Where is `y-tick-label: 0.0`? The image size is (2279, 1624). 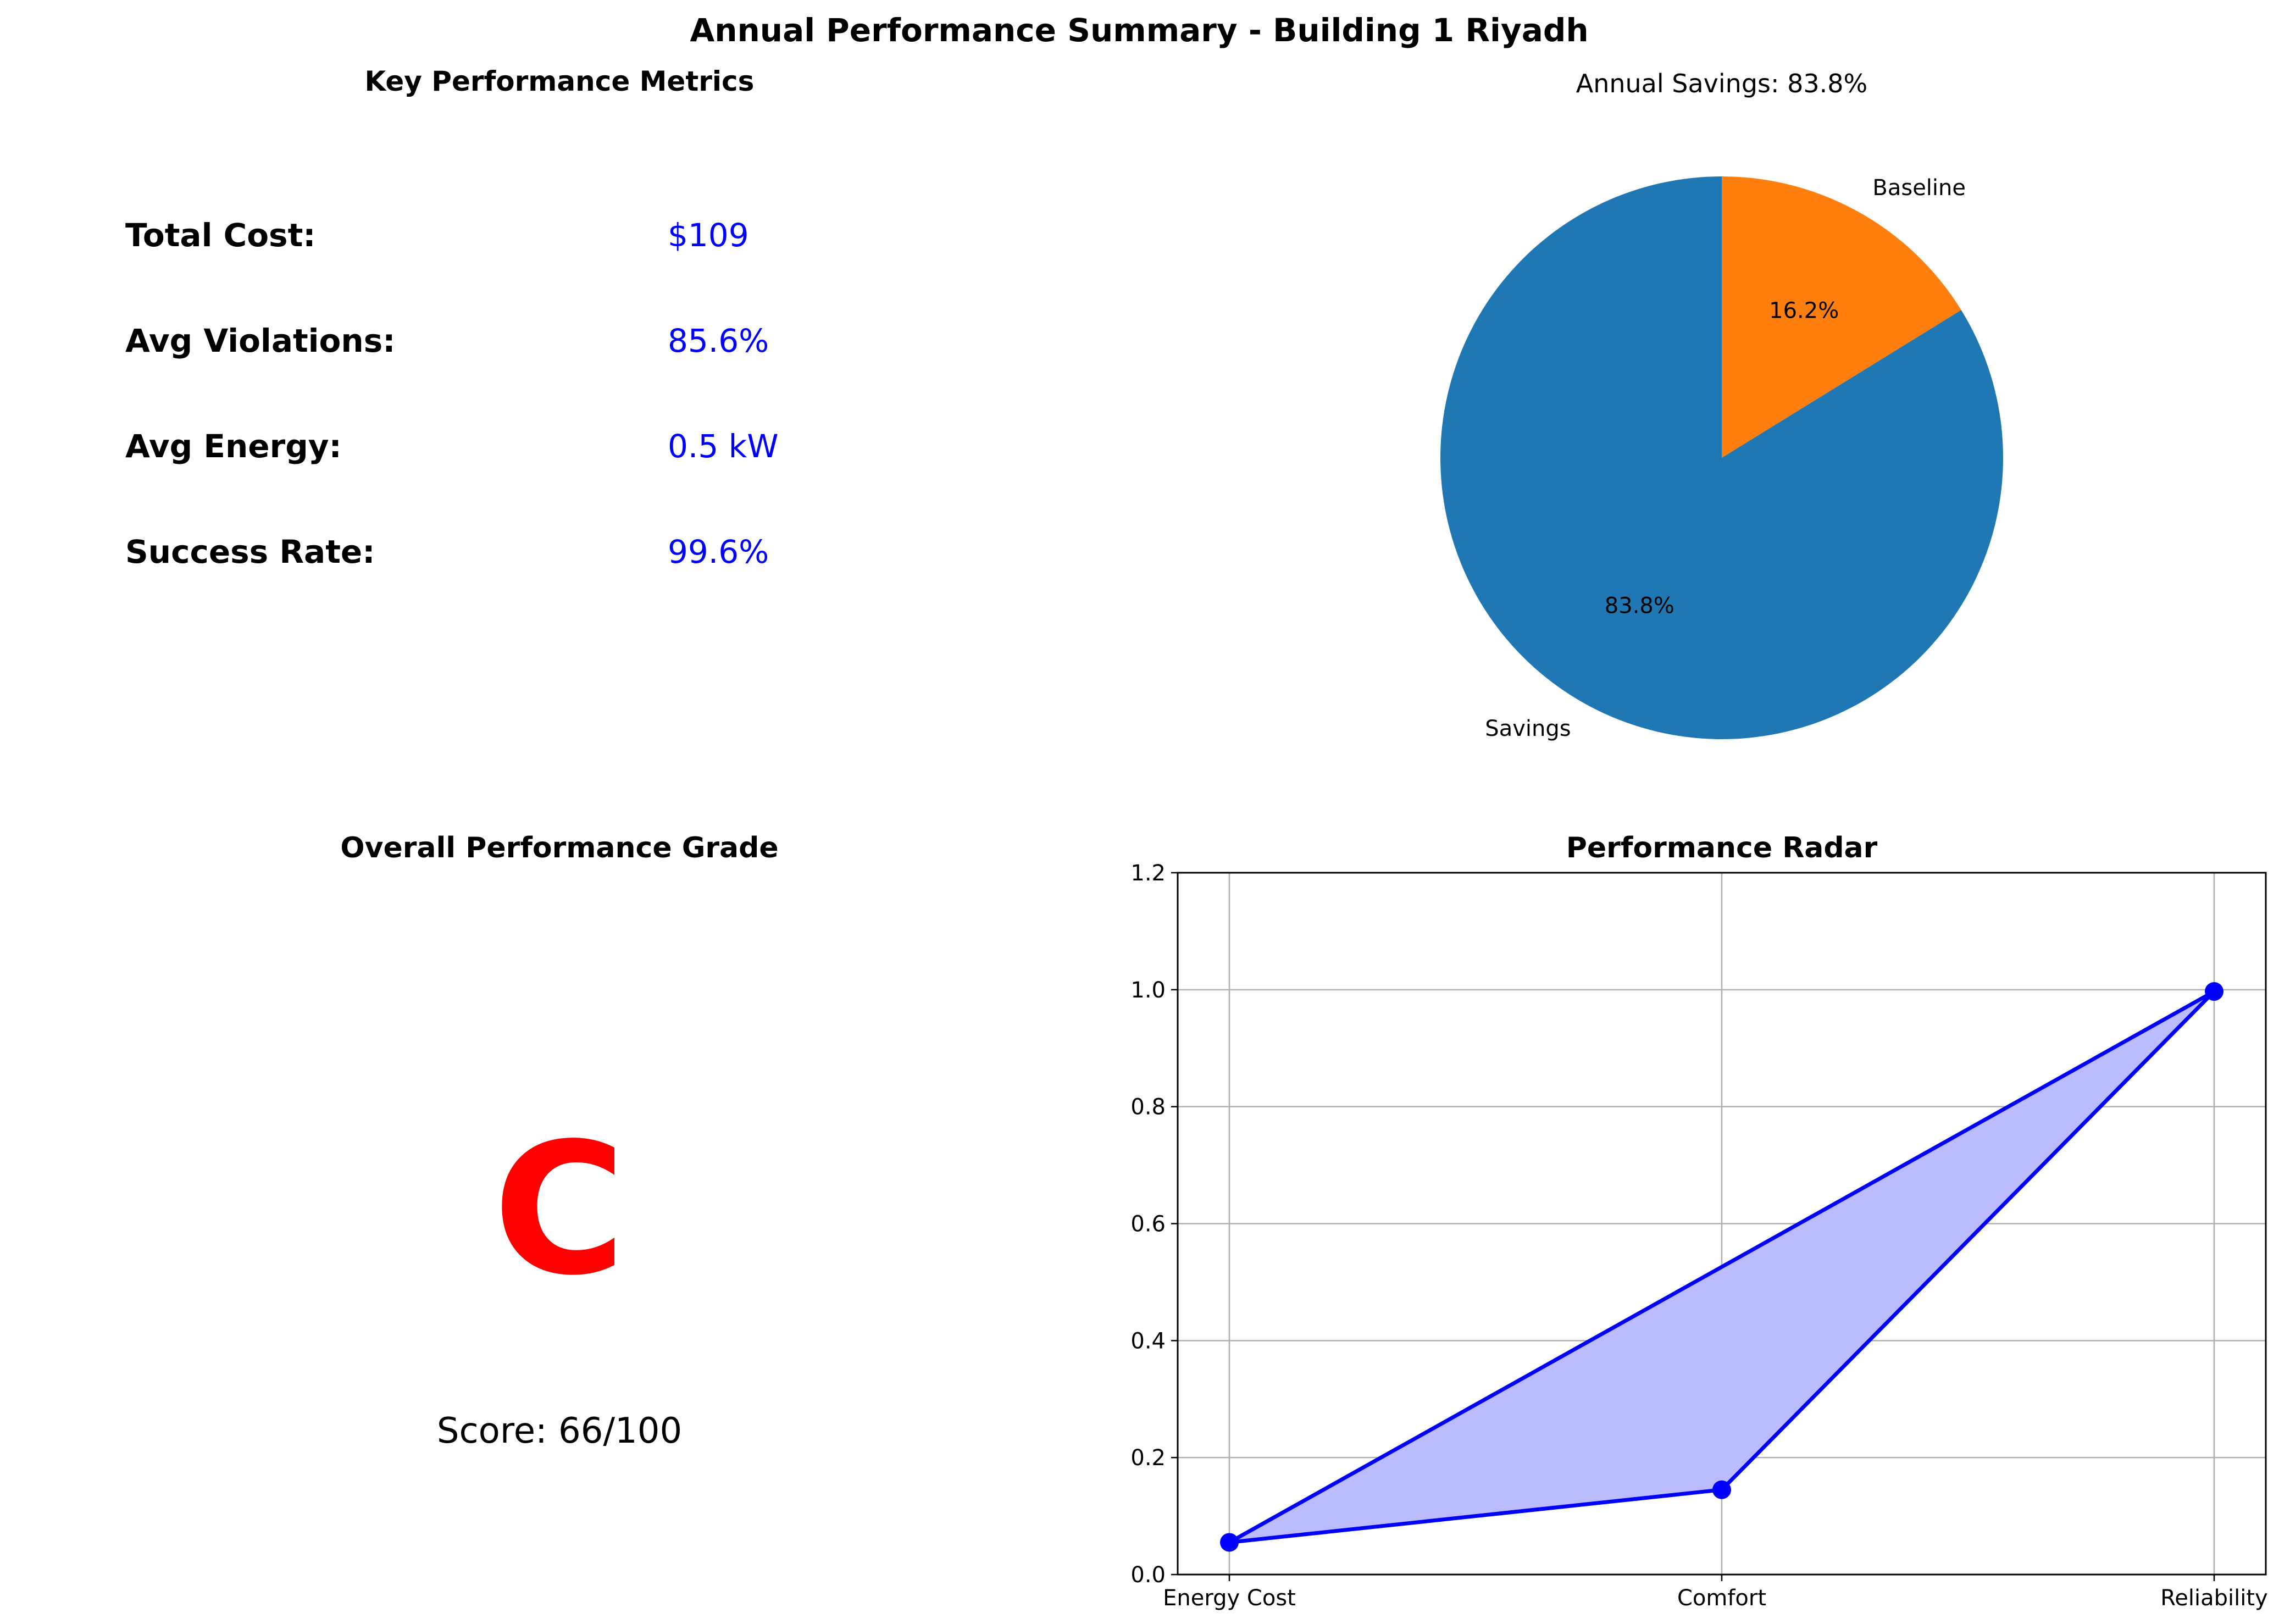
y-tick-label: 0.0 is located at coordinates (1148, 1575).